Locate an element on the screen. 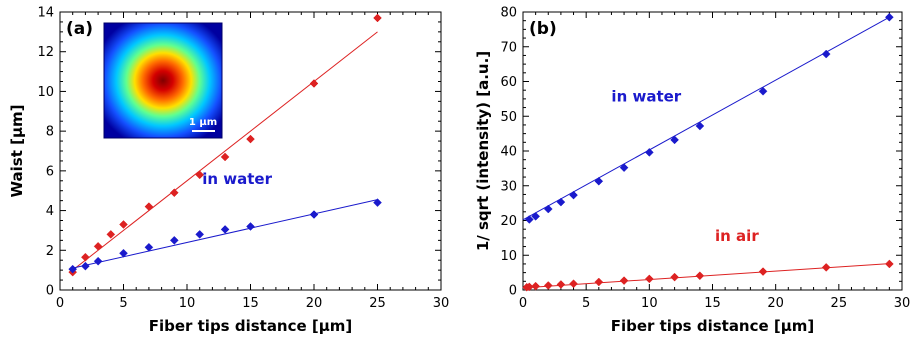  panel-label: (a) is located at coordinates (79, 29).